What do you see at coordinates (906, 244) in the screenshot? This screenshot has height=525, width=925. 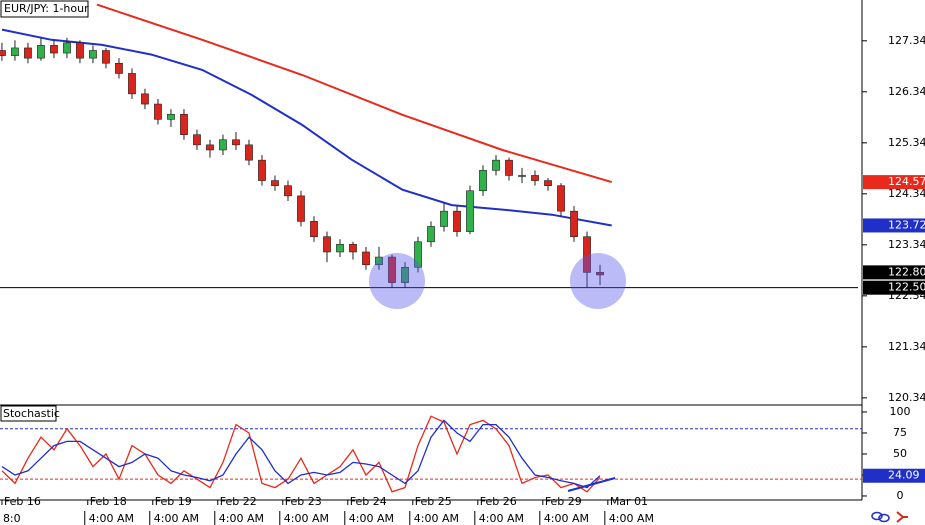 I see `y-tick-label: 123.34` at bounding box center [906, 244].